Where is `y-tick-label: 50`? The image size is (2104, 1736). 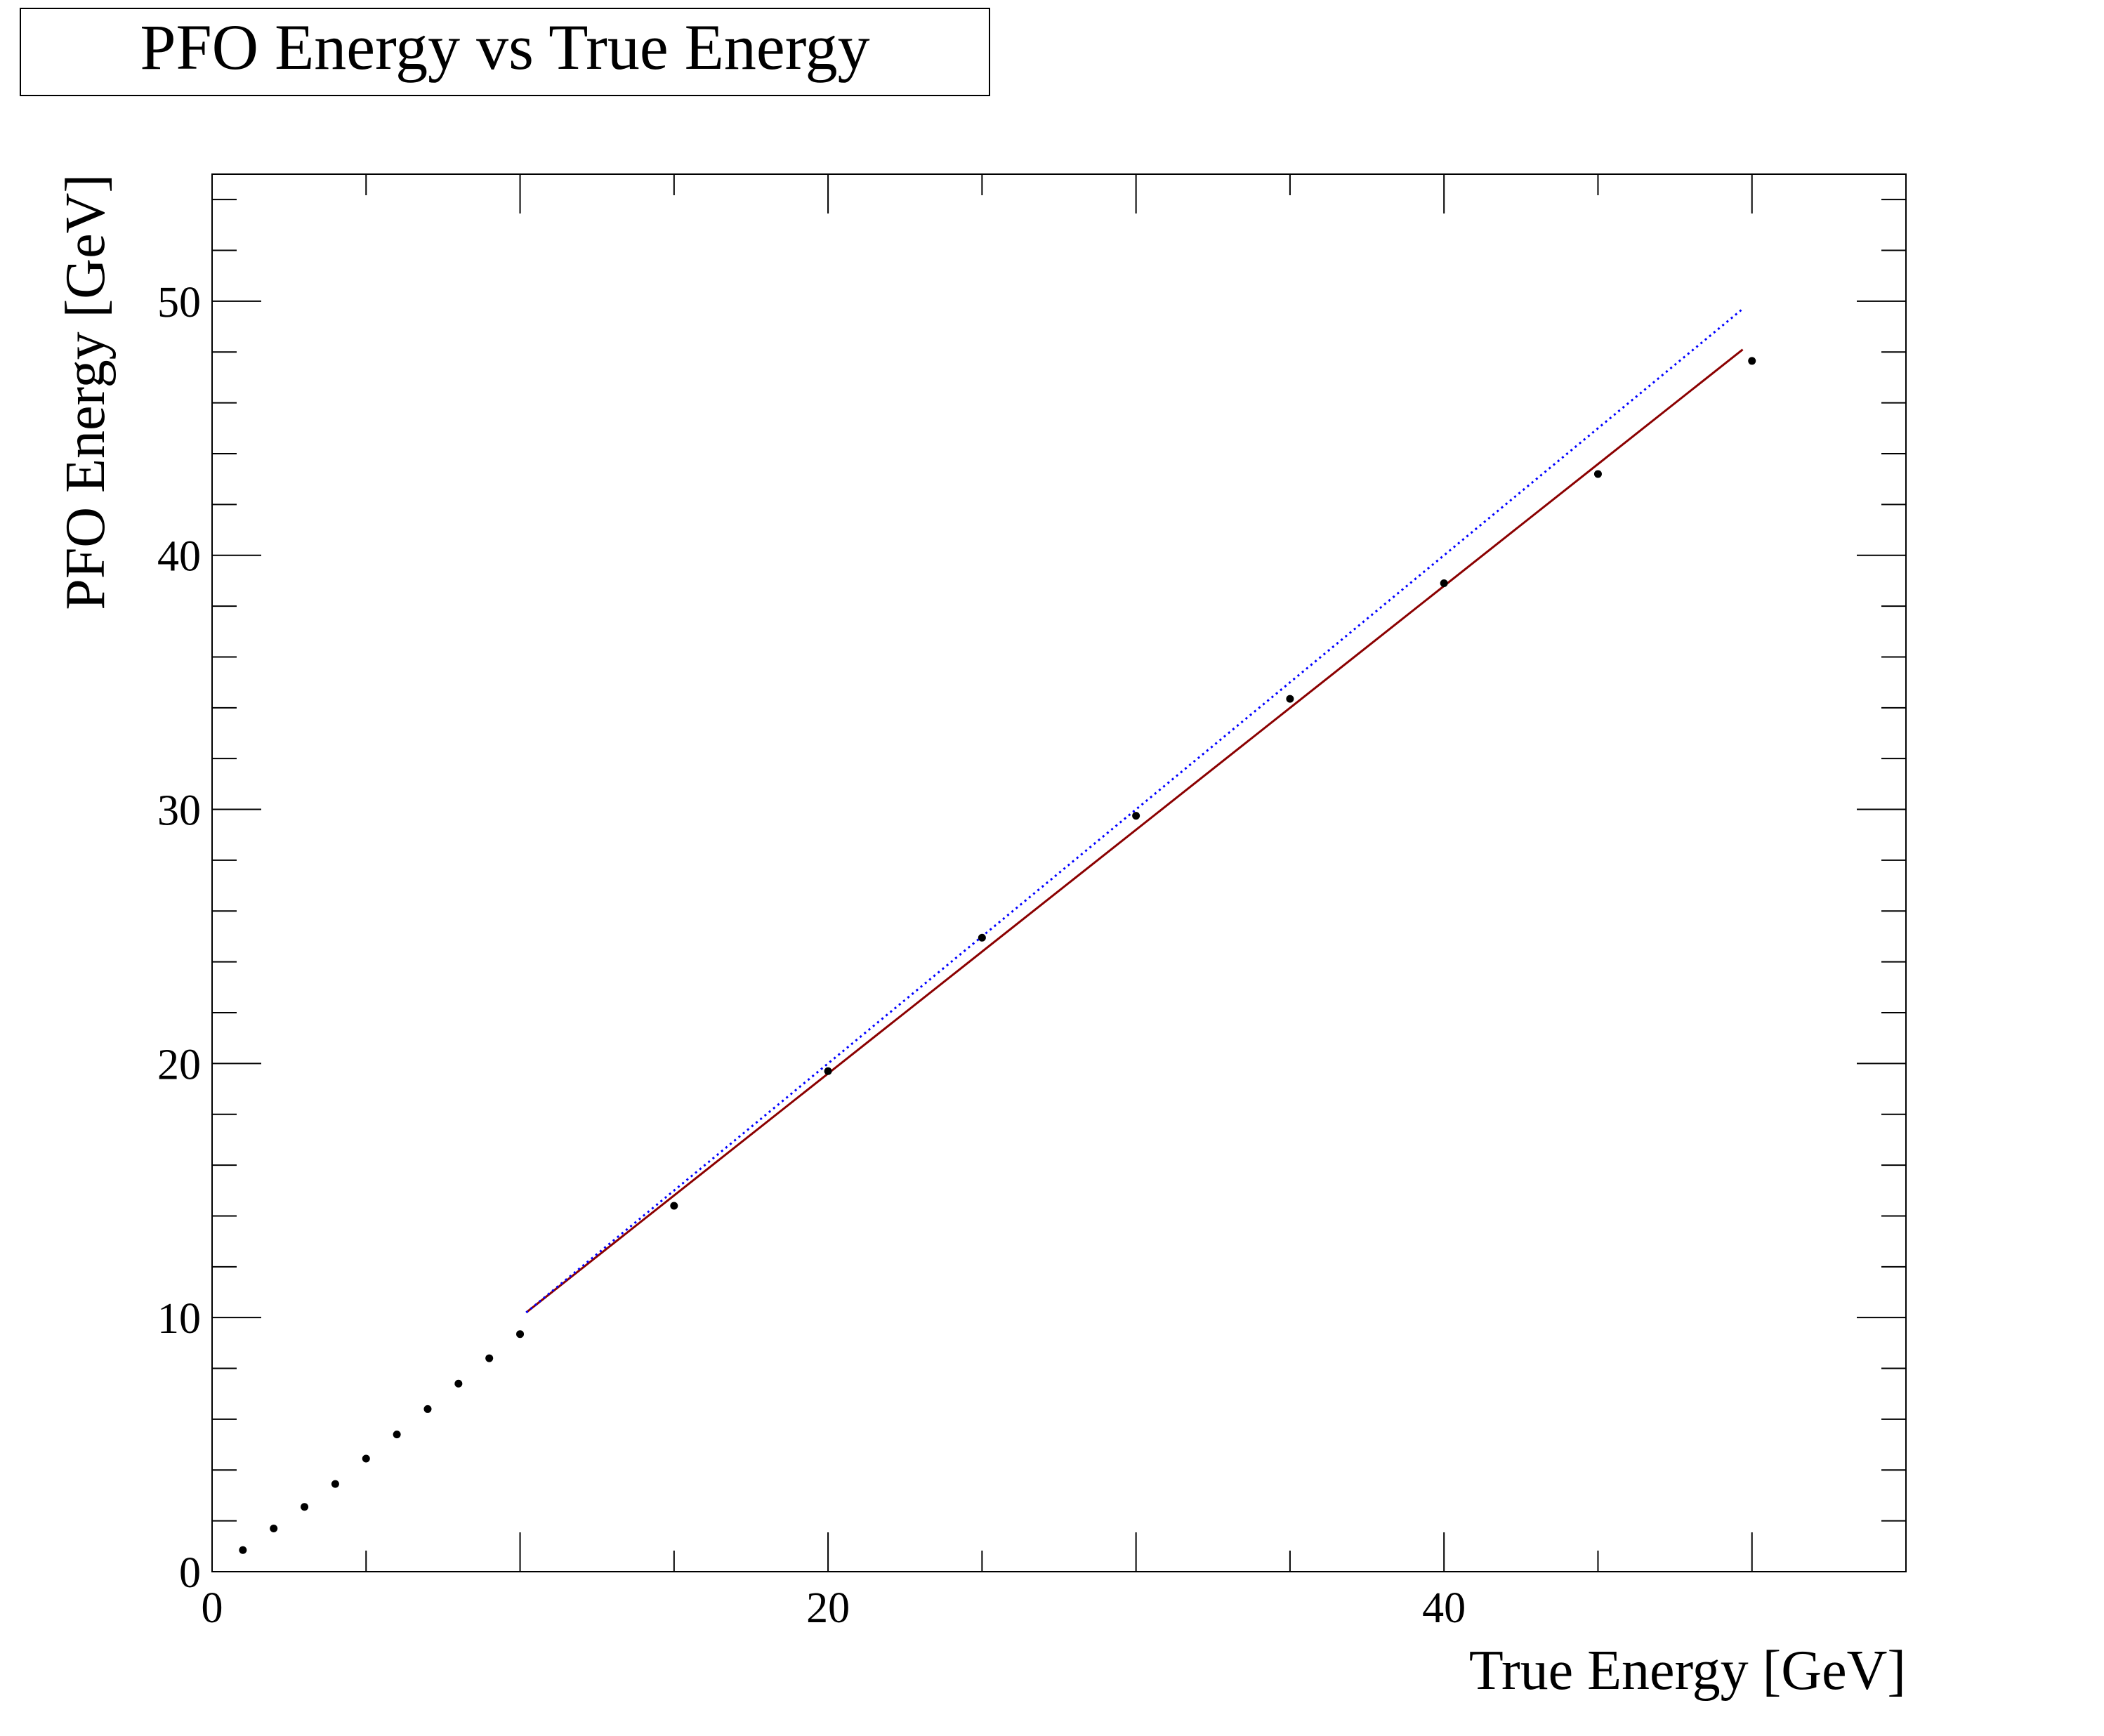
y-tick-label: 50 is located at coordinates (179, 303).